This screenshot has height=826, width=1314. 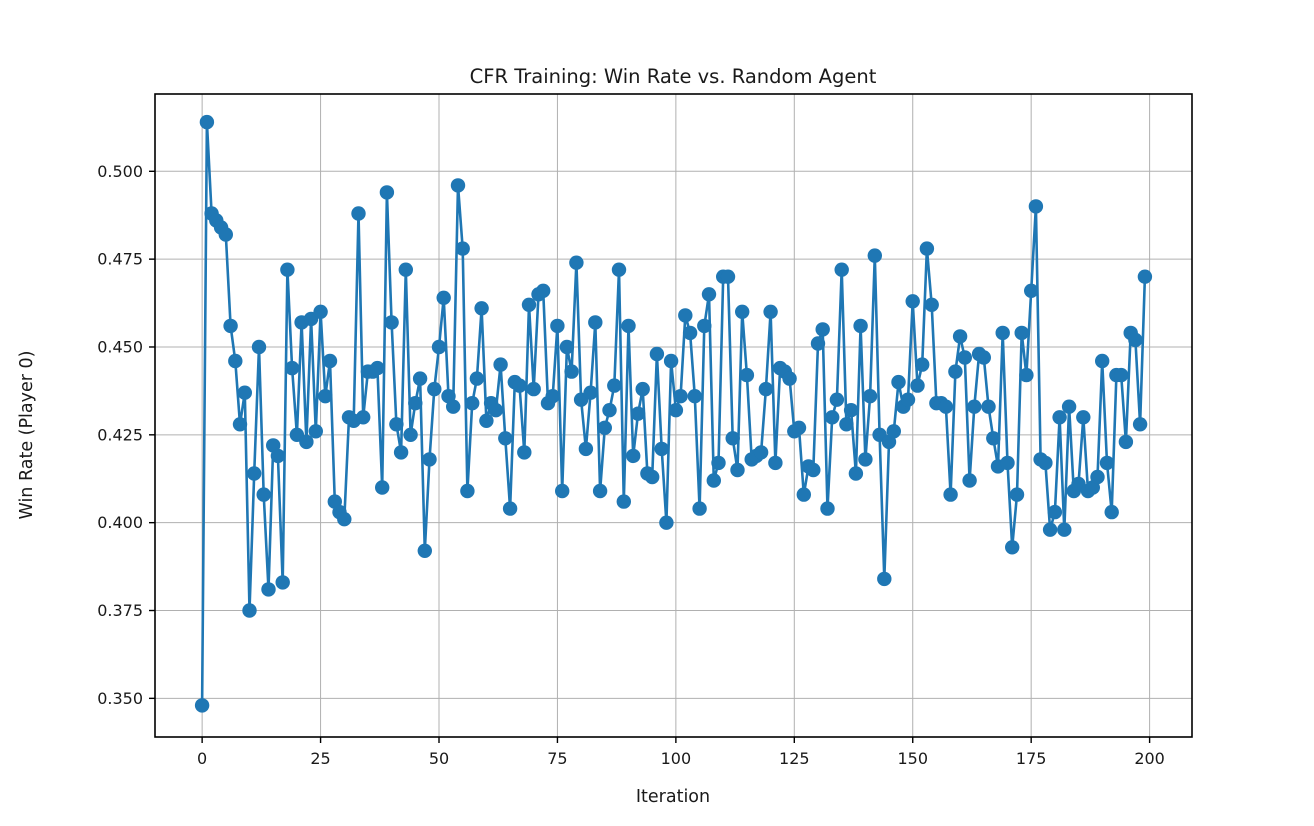 I want to click on x-tick-labels: 0 25 50 75 100 125 150 175 200, so click(x=681, y=758).